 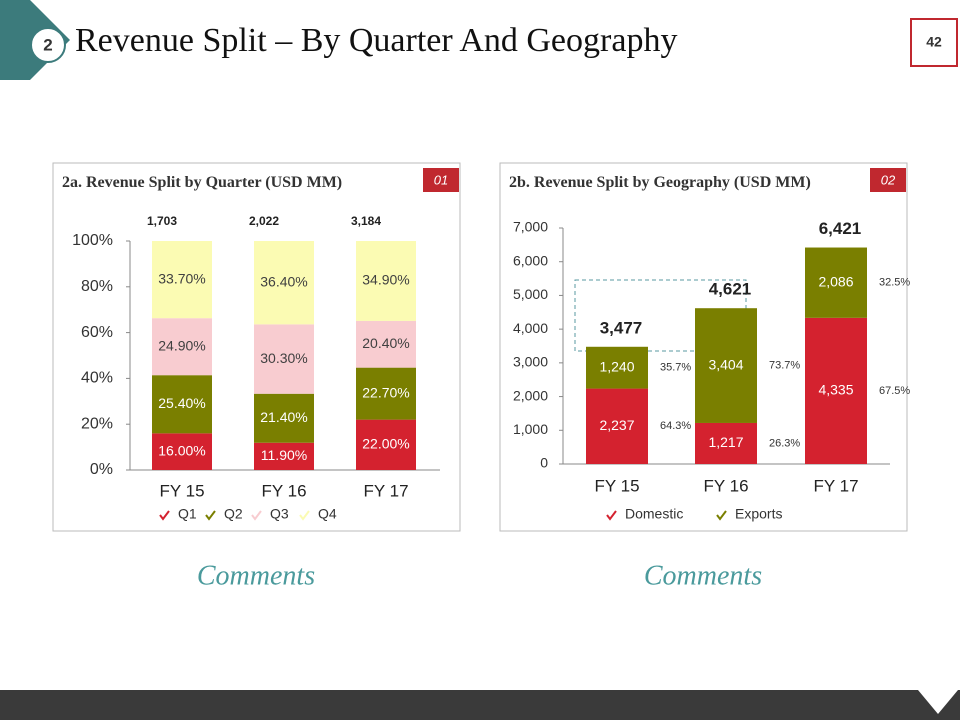 What do you see at coordinates (675, 426) in the screenshot?
I see `share-label: 64.3%` at bounding box center [675, 426].